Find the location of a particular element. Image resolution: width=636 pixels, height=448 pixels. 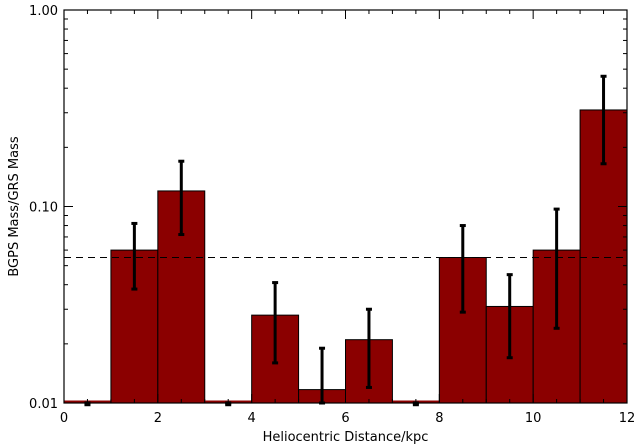

x-tick-label: 10 is located at coordinates (533, 418).